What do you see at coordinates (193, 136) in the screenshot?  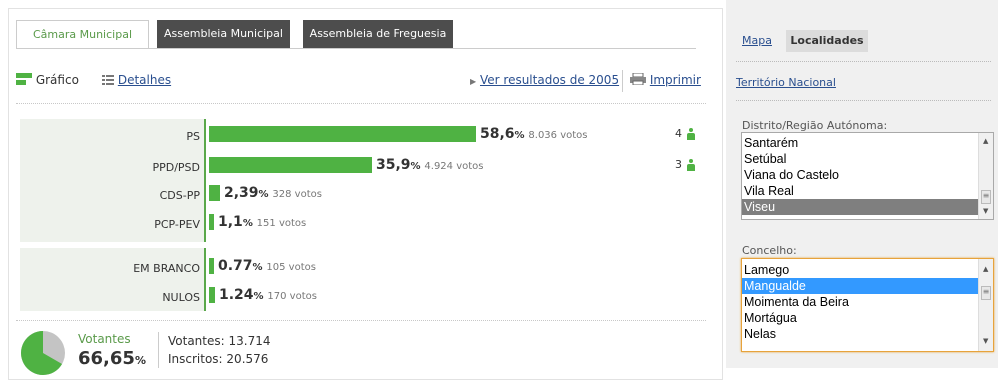 I see `party-label: PS` at bounding box center [193, 136].